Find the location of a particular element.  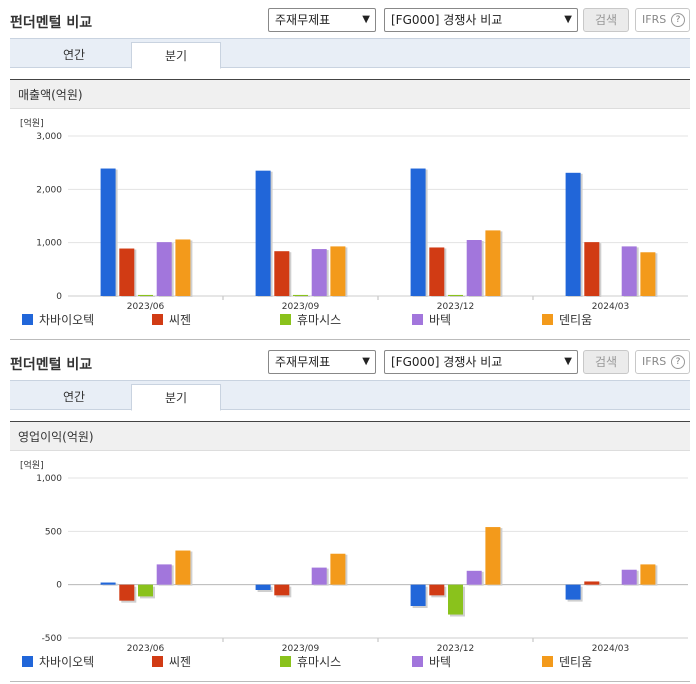

y-tick-label: 0 is located at coordinates (59, 586).